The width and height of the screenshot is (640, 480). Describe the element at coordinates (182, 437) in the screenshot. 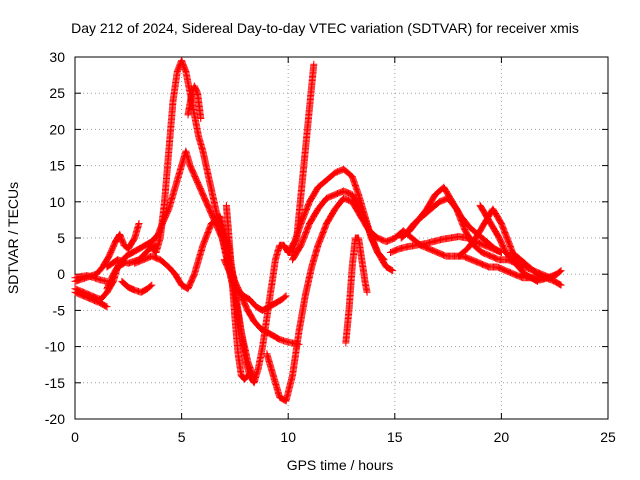

I see `x-tick-label: 5` at that location.